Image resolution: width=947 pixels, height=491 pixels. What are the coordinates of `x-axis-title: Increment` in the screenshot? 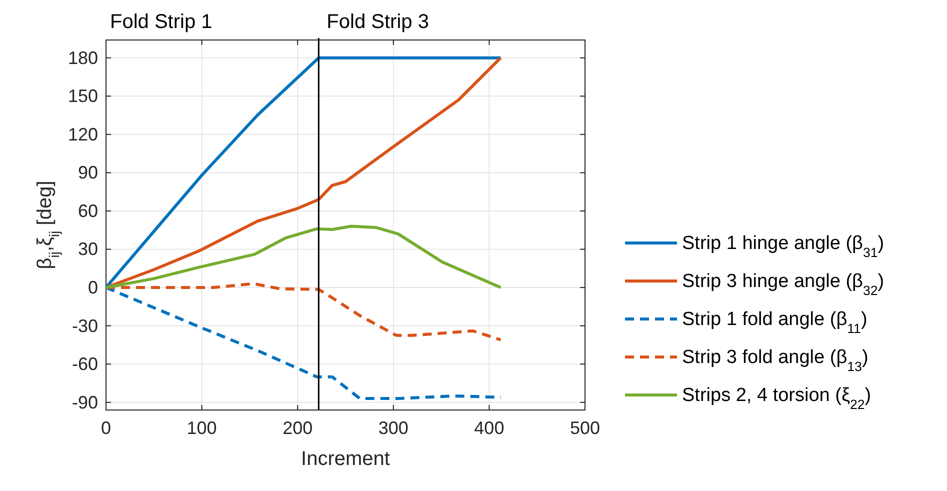 It's located at (345, 459).